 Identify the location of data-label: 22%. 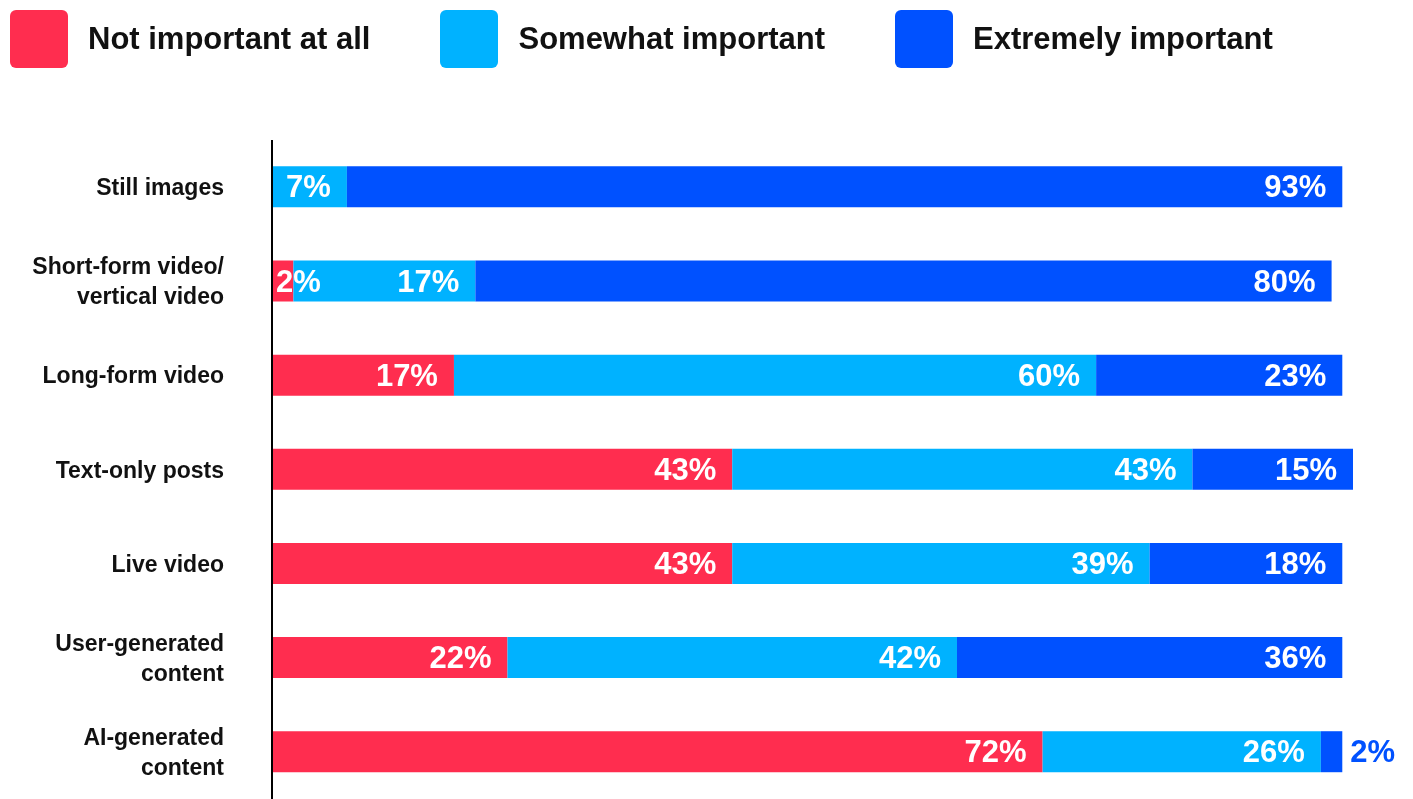
(460, 658).